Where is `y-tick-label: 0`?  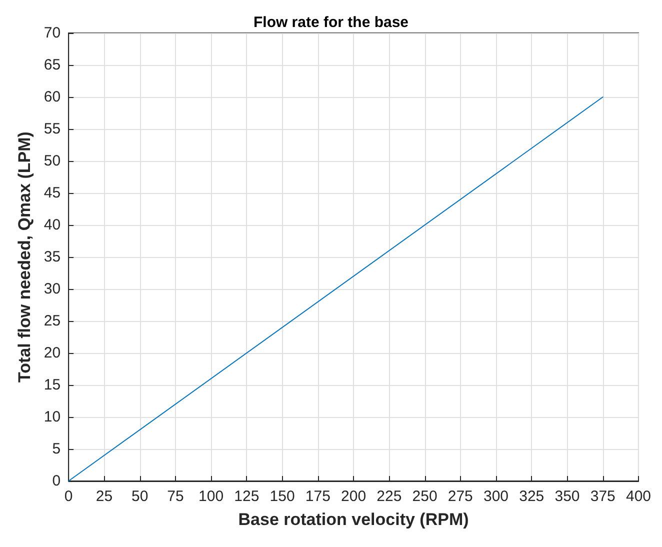 y-tick-label: 0 is located at coordinates (56, 481).